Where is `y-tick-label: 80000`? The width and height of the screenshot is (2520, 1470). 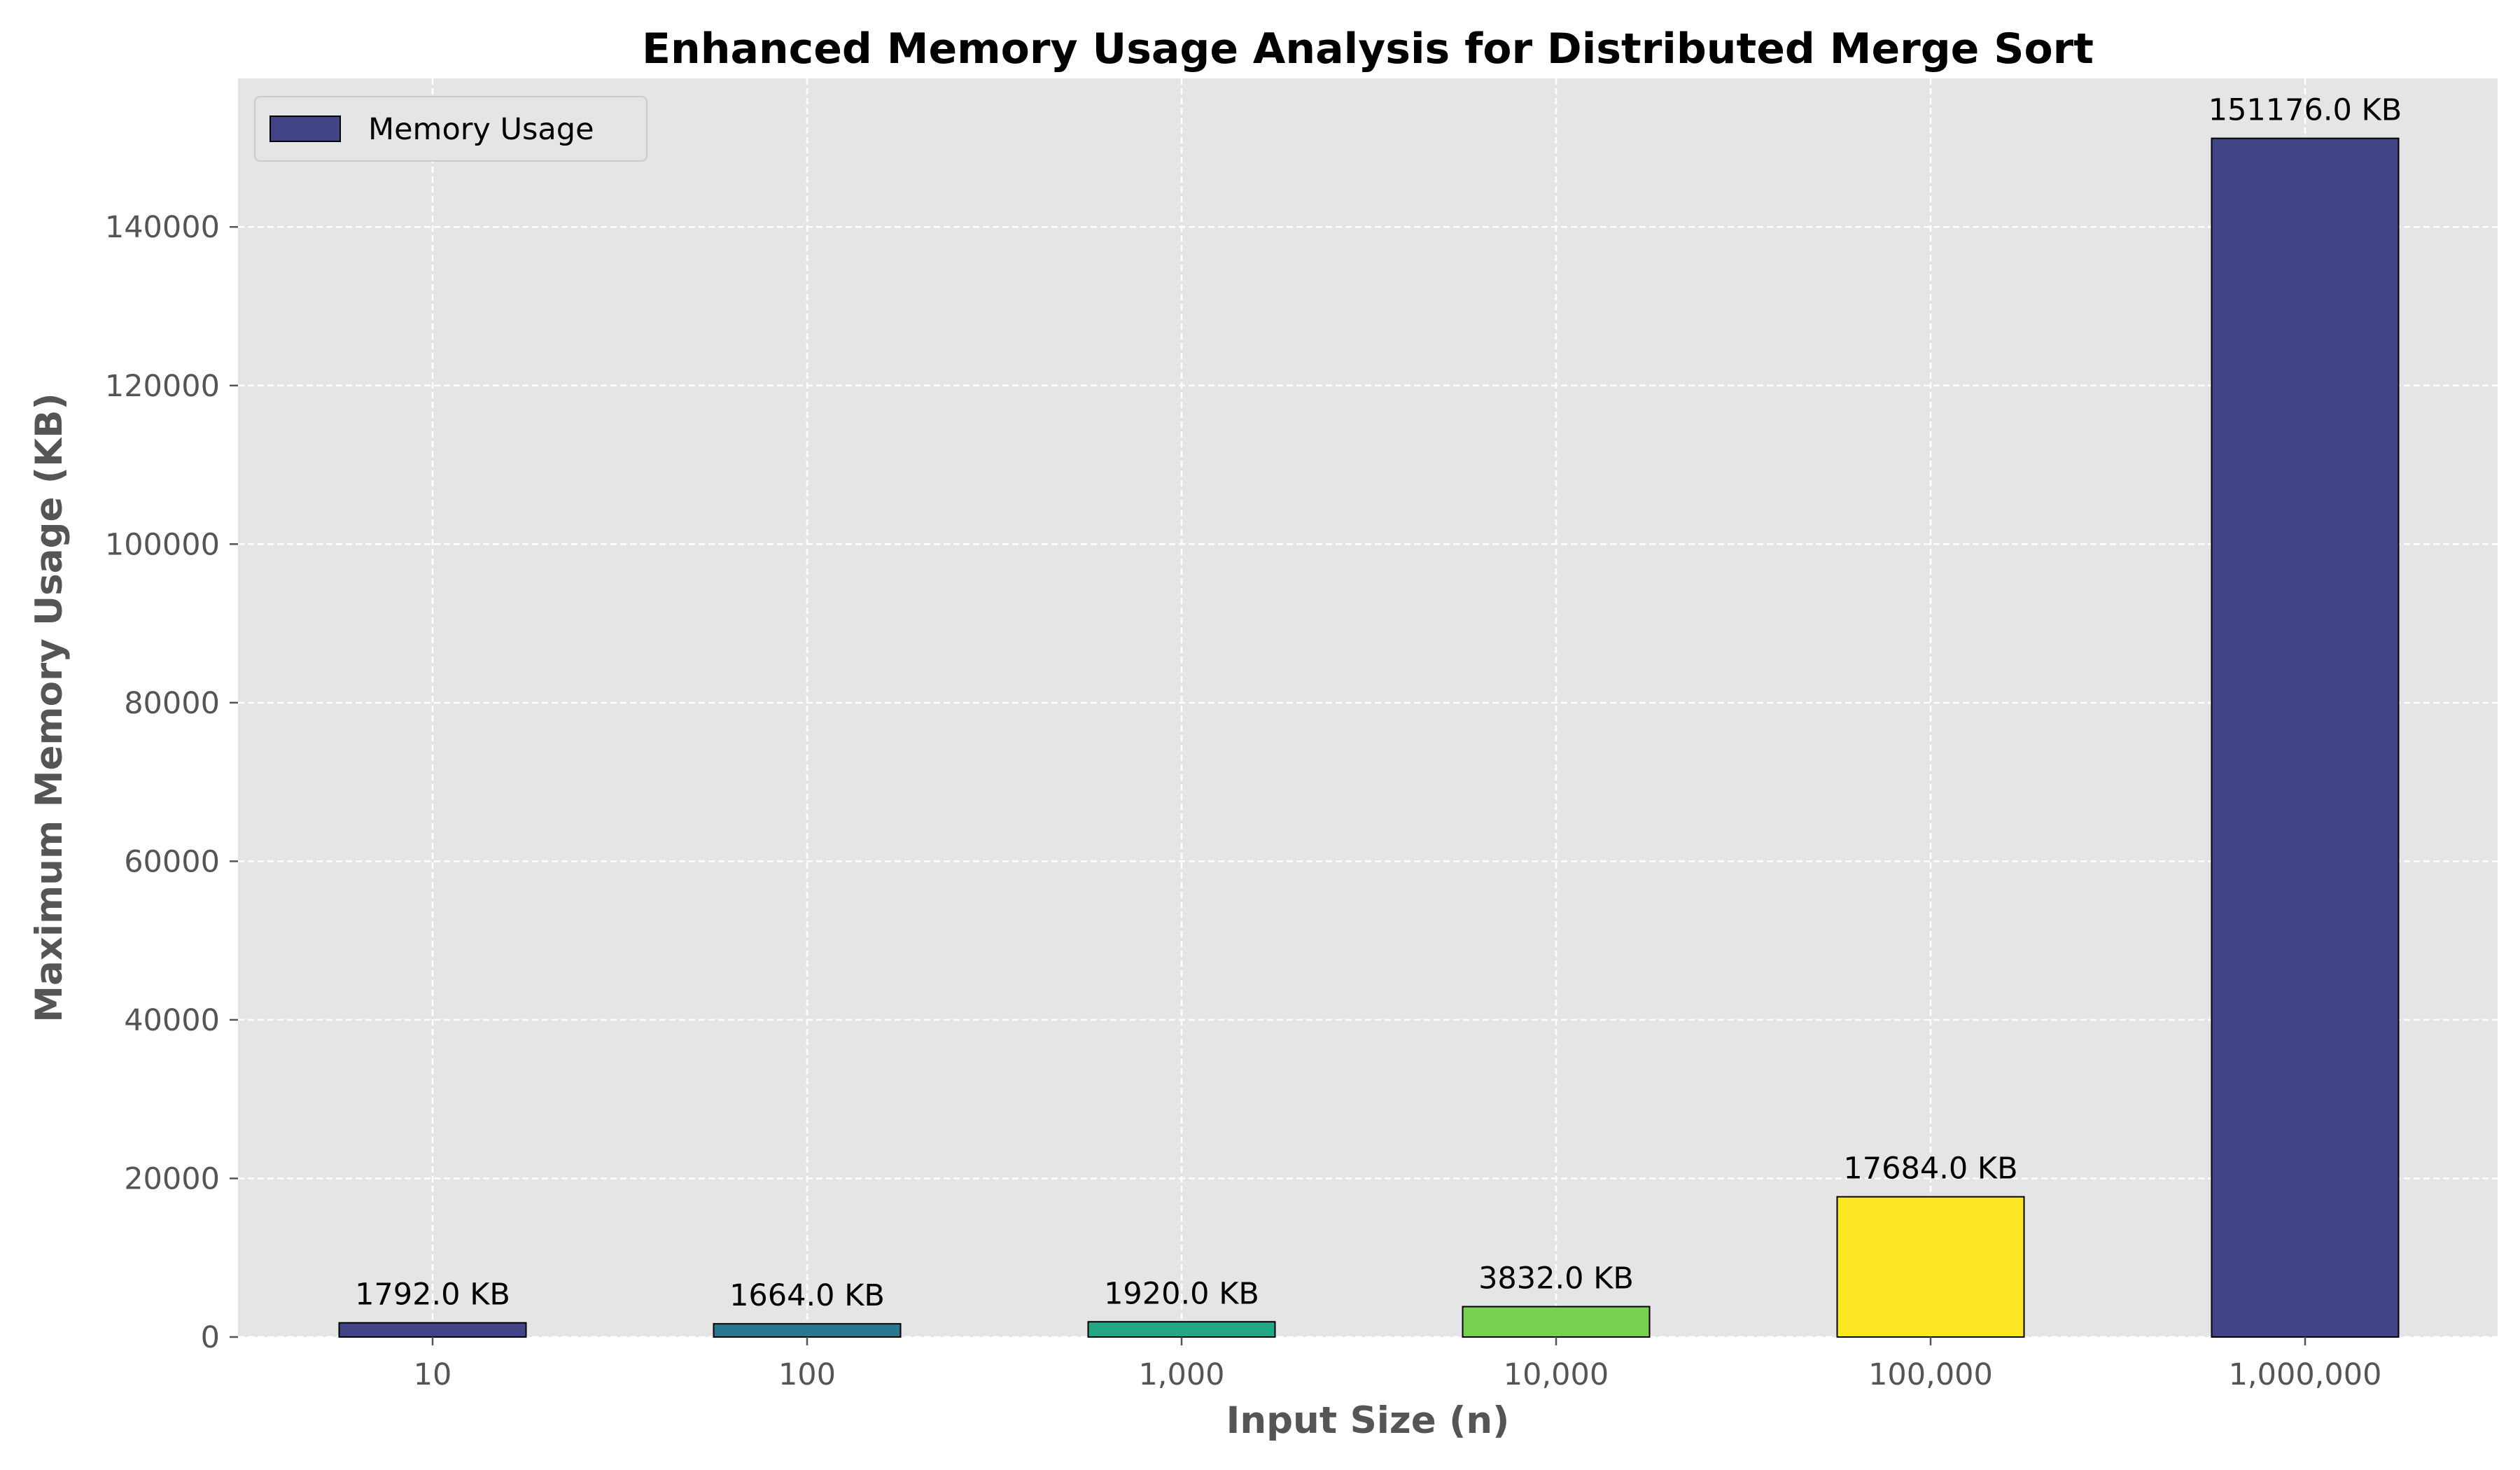
y-tick-label: 80000 is located at coordinates (172, 703).